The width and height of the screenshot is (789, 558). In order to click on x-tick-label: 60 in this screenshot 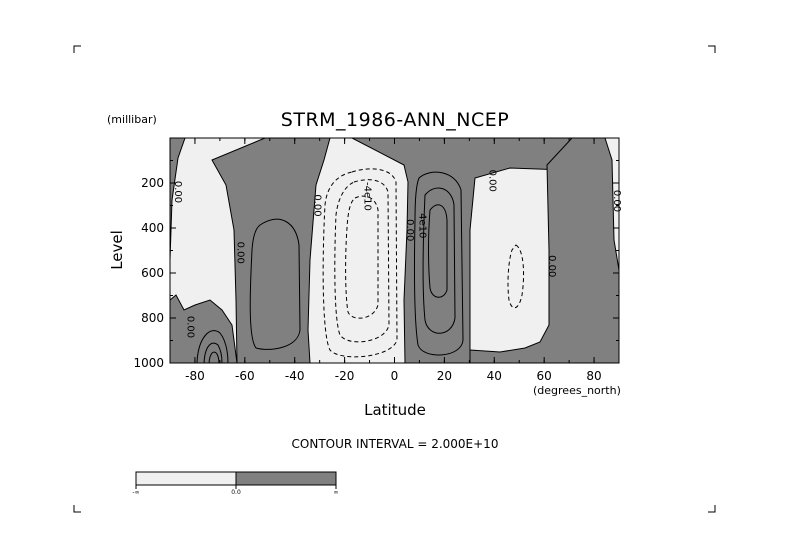, I will do `click(544, 376)`.